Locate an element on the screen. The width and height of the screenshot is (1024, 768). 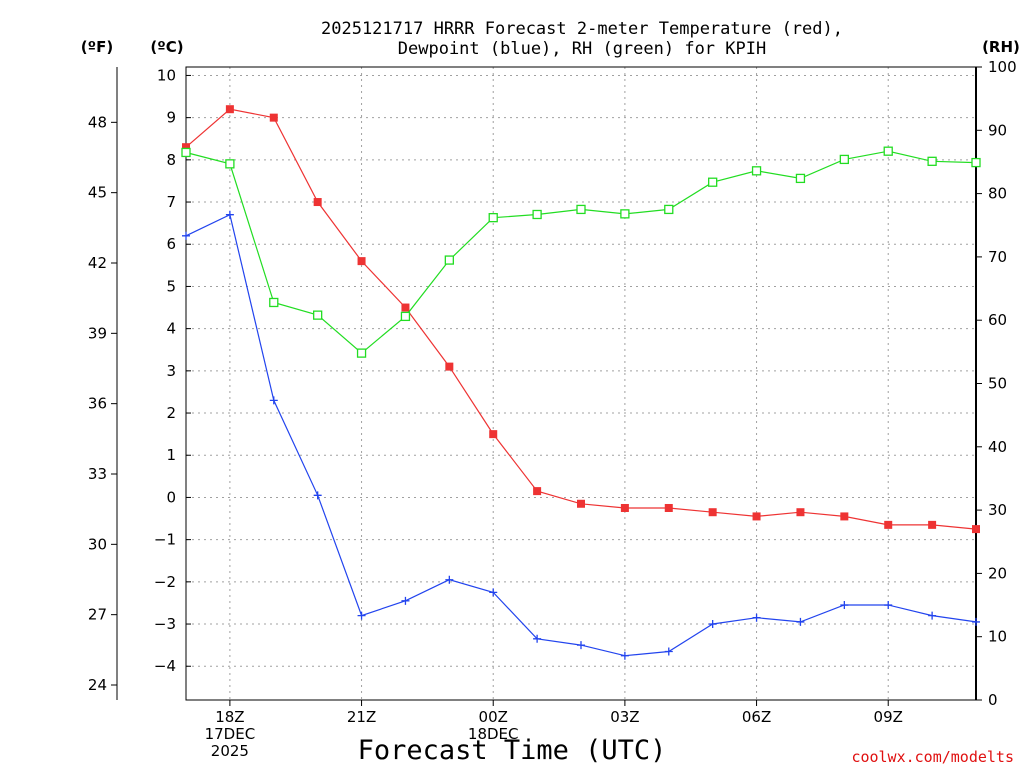
fahrenheit-tick-label: 30 is located at coordinates (97, 544).